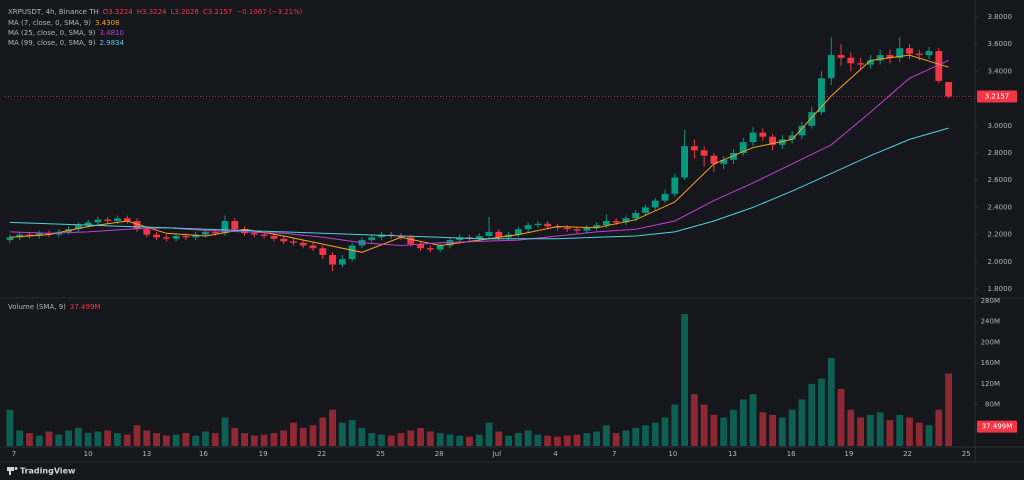  I want to click on legend-value: 3.4810, so click(111, 33).